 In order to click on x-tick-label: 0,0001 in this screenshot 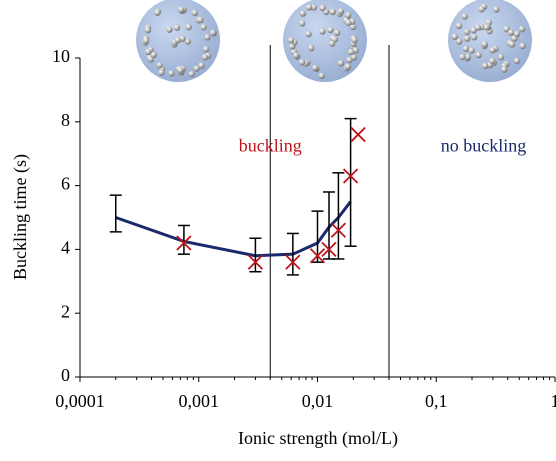, I will do `click(80, 401)`.